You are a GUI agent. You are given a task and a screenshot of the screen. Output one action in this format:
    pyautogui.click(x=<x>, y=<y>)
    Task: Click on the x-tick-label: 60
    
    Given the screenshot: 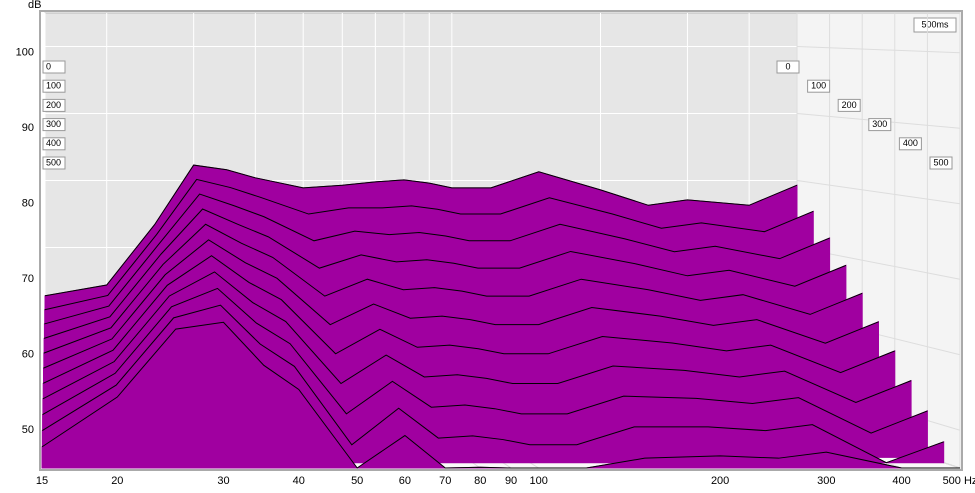 What is the action you would take?
    pyautogui.click(x=405, y=481)
    